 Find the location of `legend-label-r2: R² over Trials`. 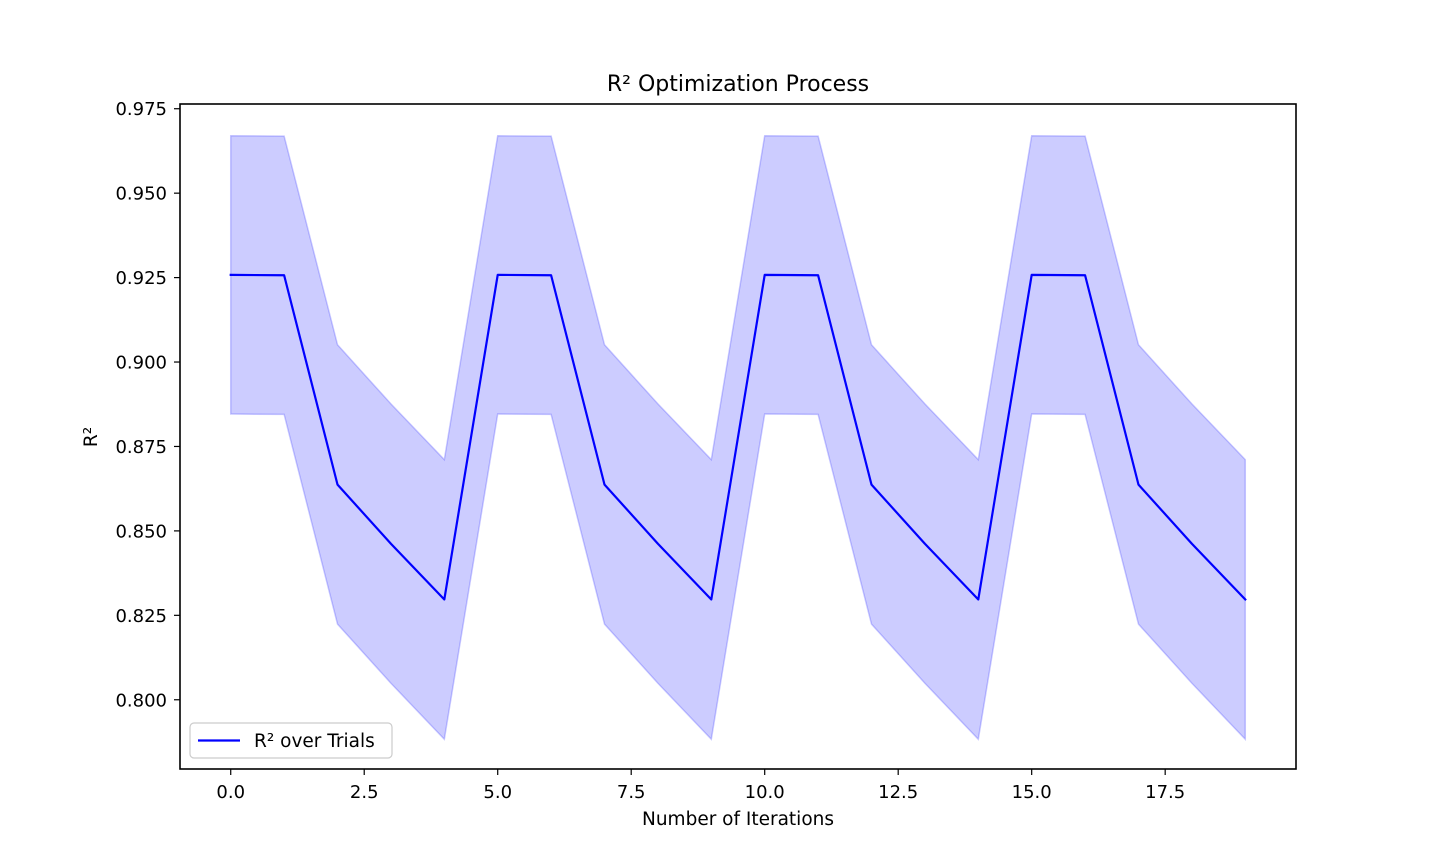

legend-label-r2: R² over Trials is located at coordinates (314, 741).